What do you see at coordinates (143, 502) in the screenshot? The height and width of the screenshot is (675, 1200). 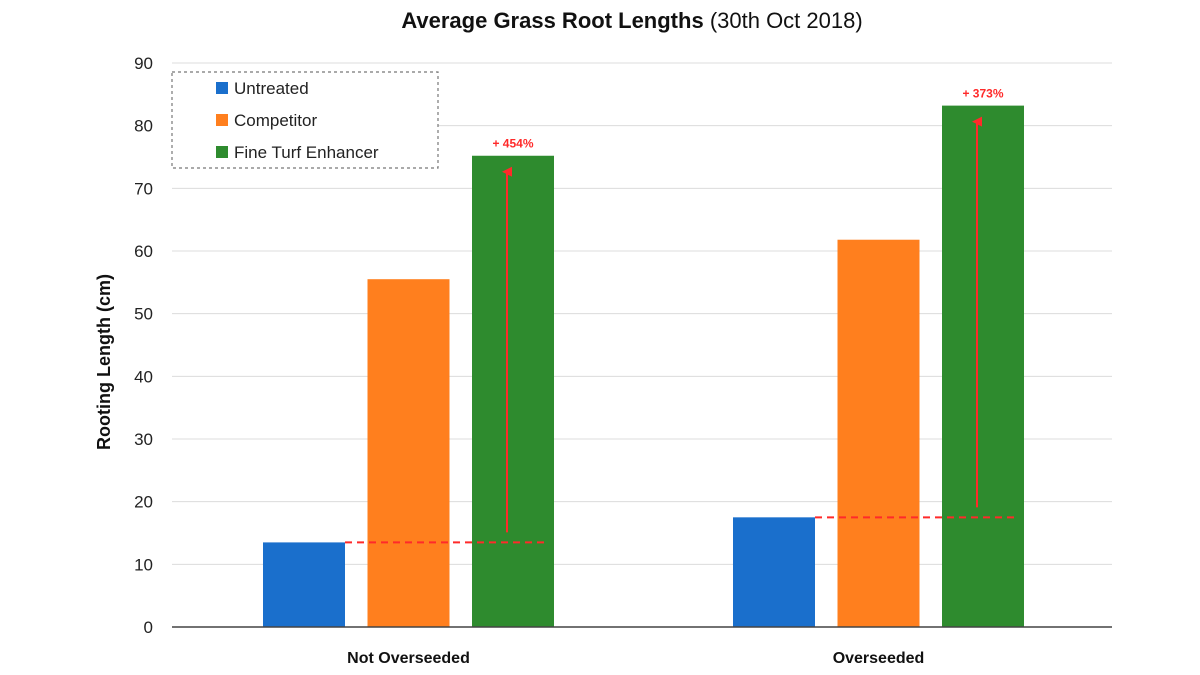 I see `y-tick-label: 20` at bounding box center [143, 502].